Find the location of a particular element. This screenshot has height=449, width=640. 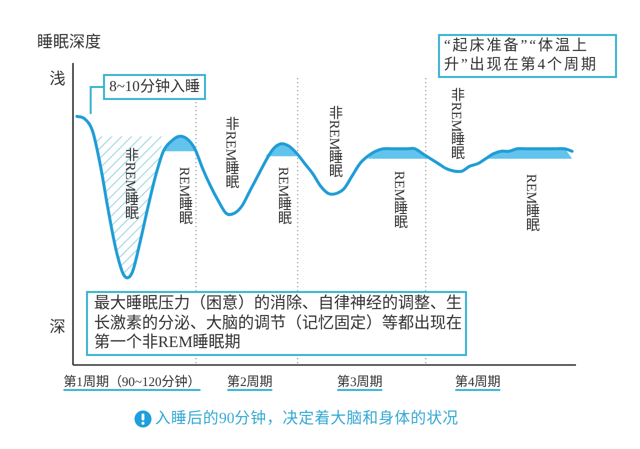

x-tick-label: 第3周期 is located at coordinates (360, 382).